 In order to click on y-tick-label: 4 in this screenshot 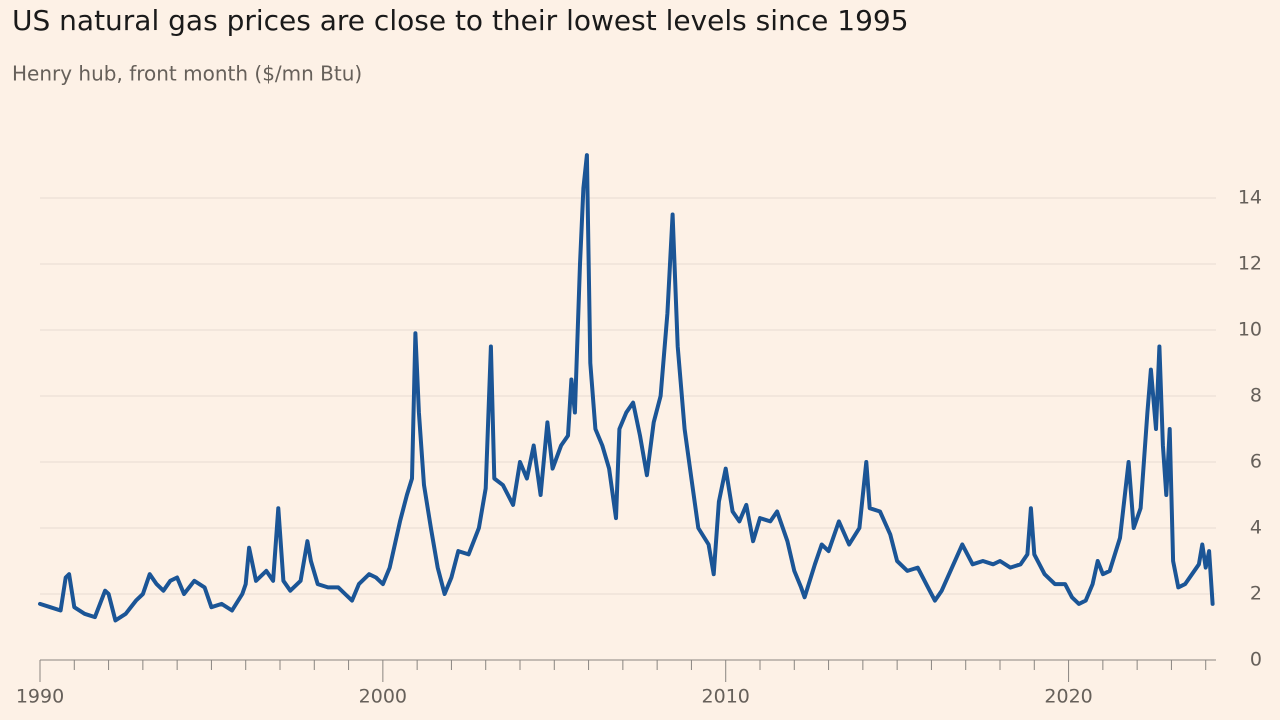, I will do `click(1256, 528)`.